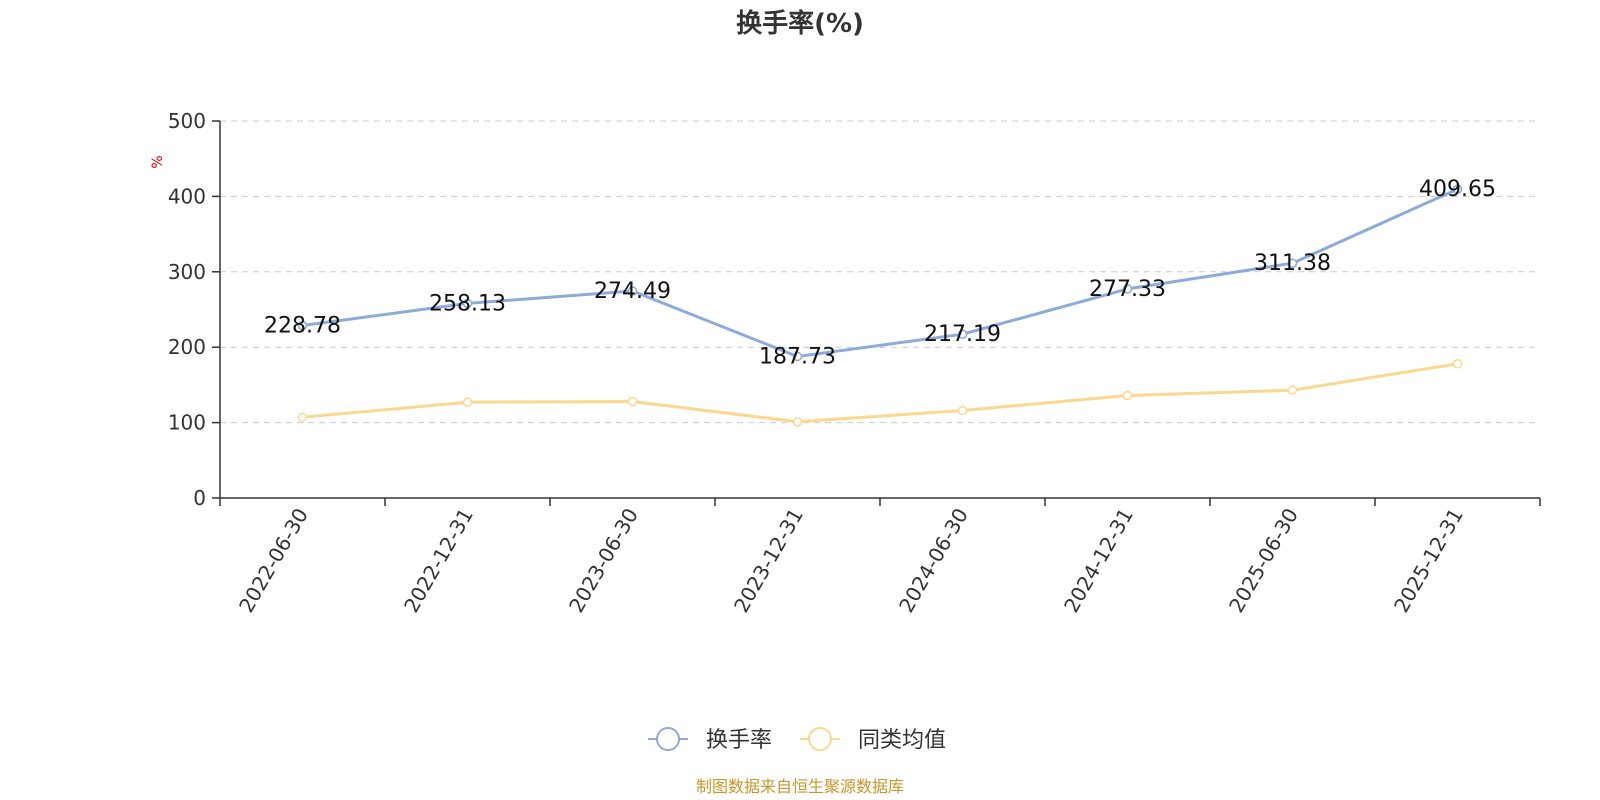  What do you see at coordinates (668, 739) in the screenshot?
I see `legend-marker-turnover` at bounding box center [668, 739].